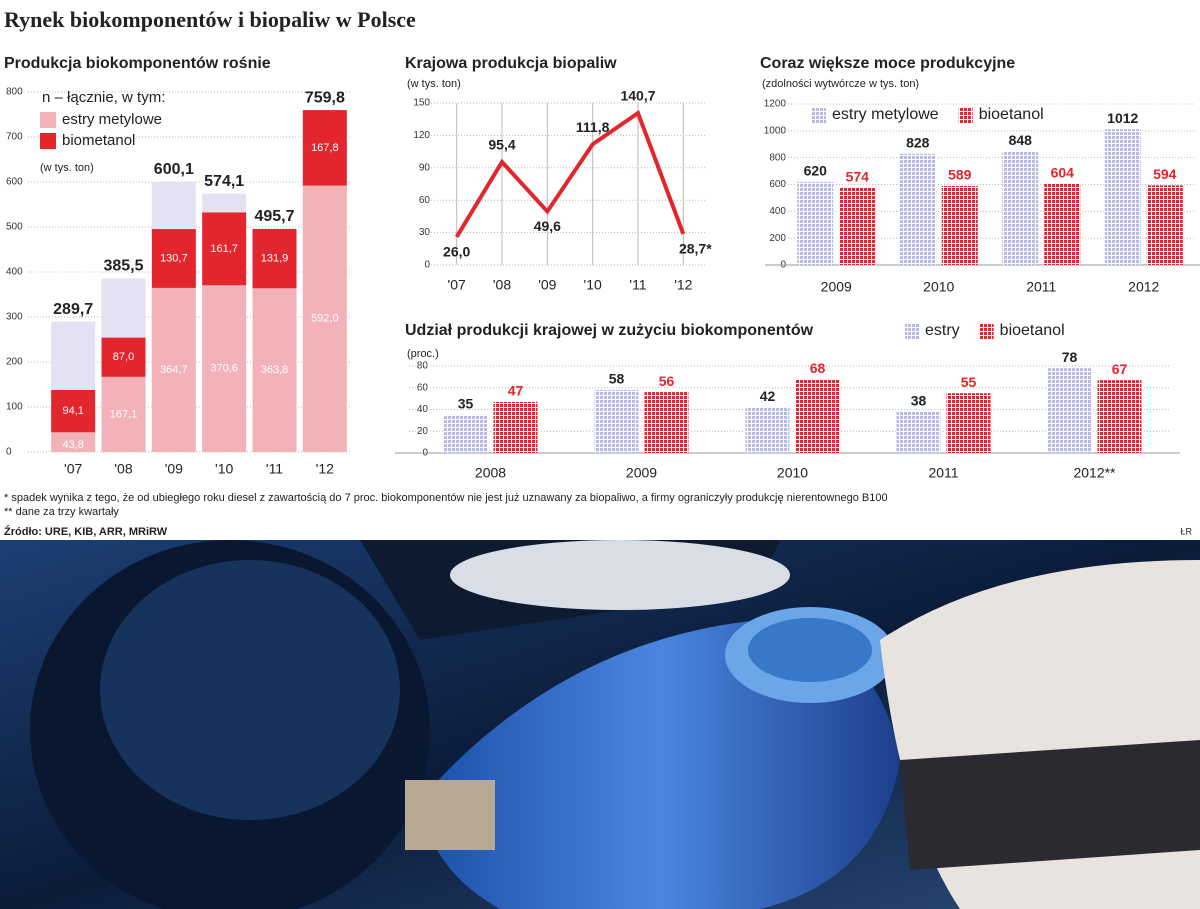 The height and width of the screenshot is (909, 1200). What do you see at coordinates (325, 469) in the screenshot?
I see `x-tick-label: '12` at bounding box center [325, 469].